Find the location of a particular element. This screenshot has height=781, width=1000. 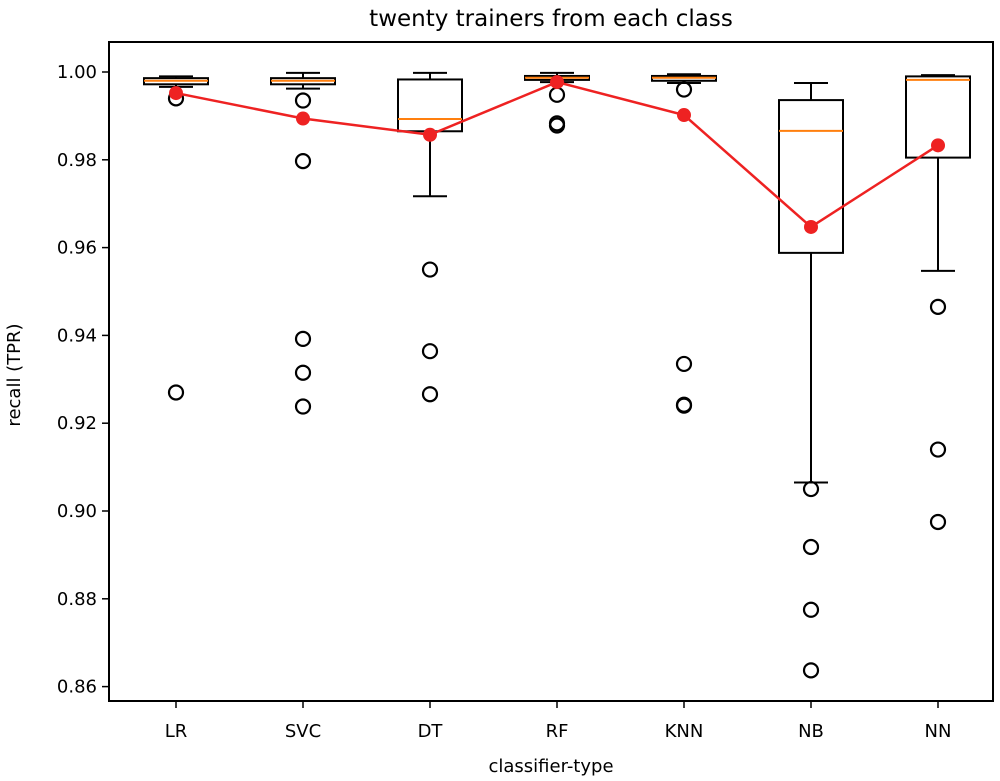

y-tick-label: 0.98 is located at coordinates (77, 160).